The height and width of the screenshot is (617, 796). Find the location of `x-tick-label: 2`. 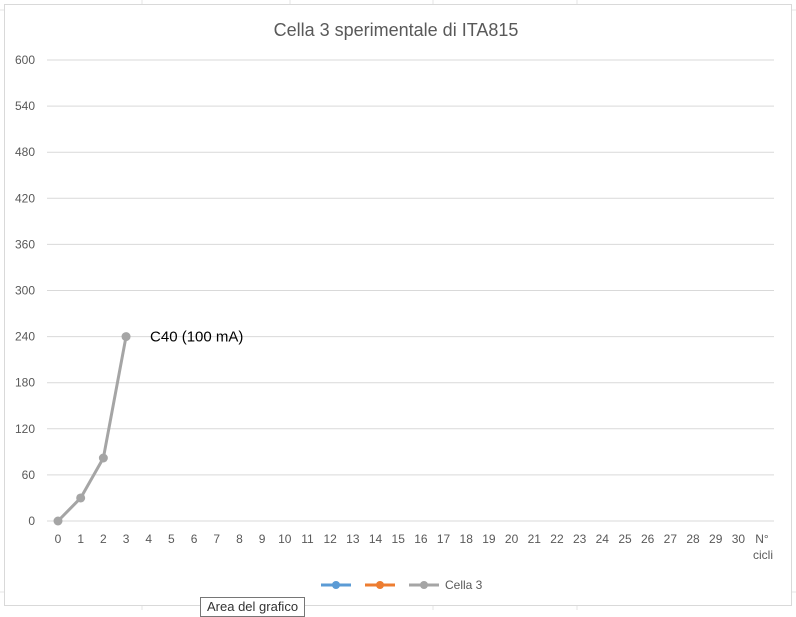

x-tick-label: 2 is located at coordinates (103, 539).